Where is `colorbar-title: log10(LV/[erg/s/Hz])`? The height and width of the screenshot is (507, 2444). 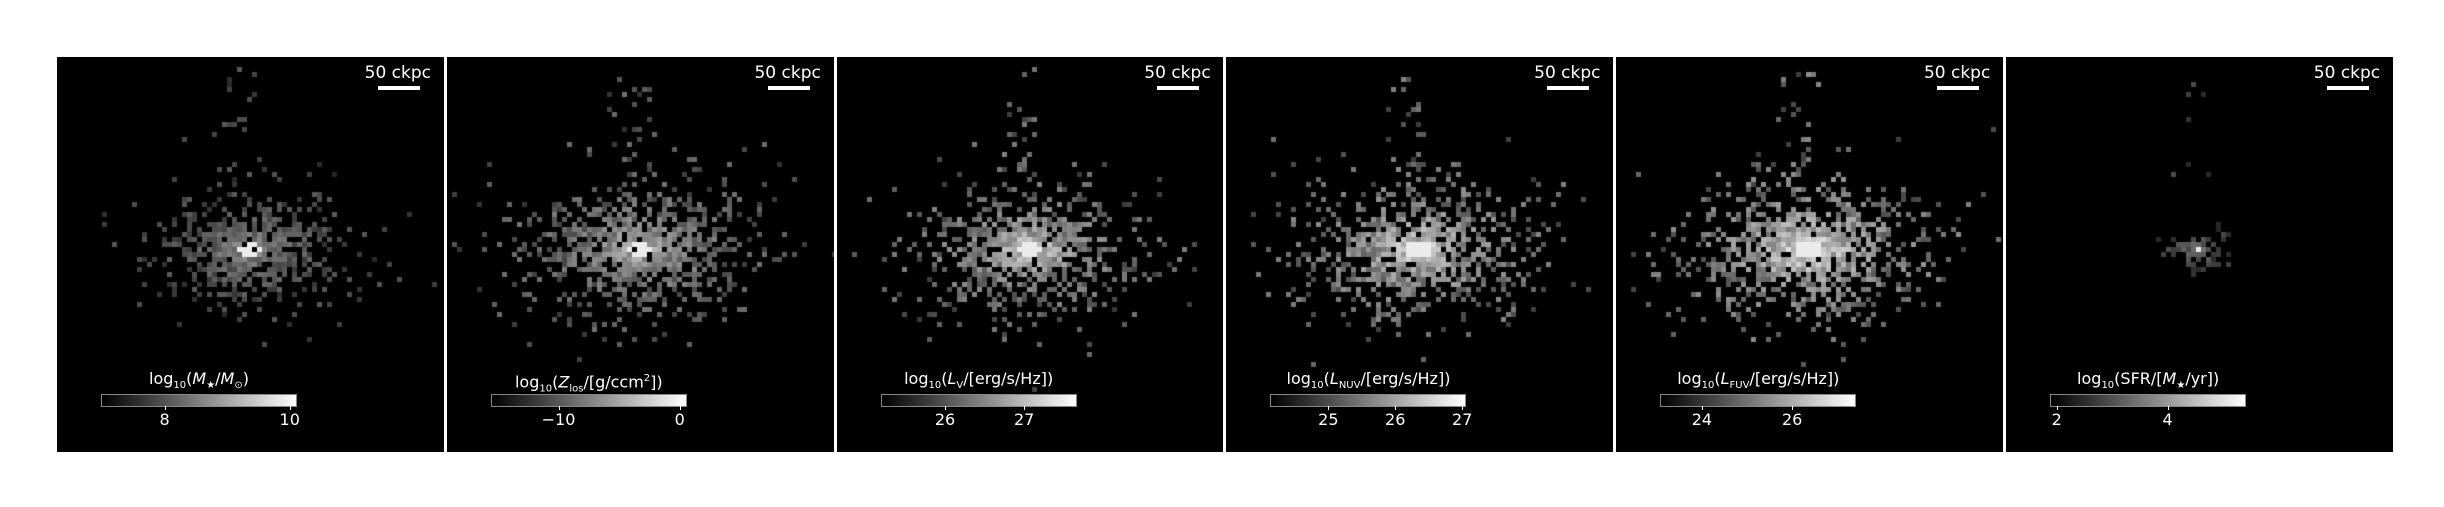 colorbar-title: log10(LV/[erg/s/Hz]) is located at coordinates (979, 382).